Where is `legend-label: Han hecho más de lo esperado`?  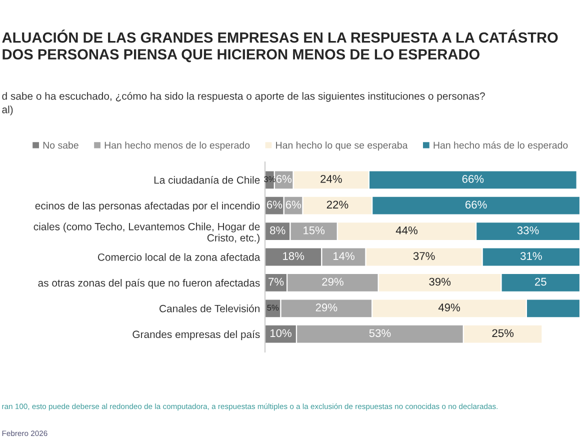 legend-label: Han hecho más de lo esperado is located at coordinates (501, 146).